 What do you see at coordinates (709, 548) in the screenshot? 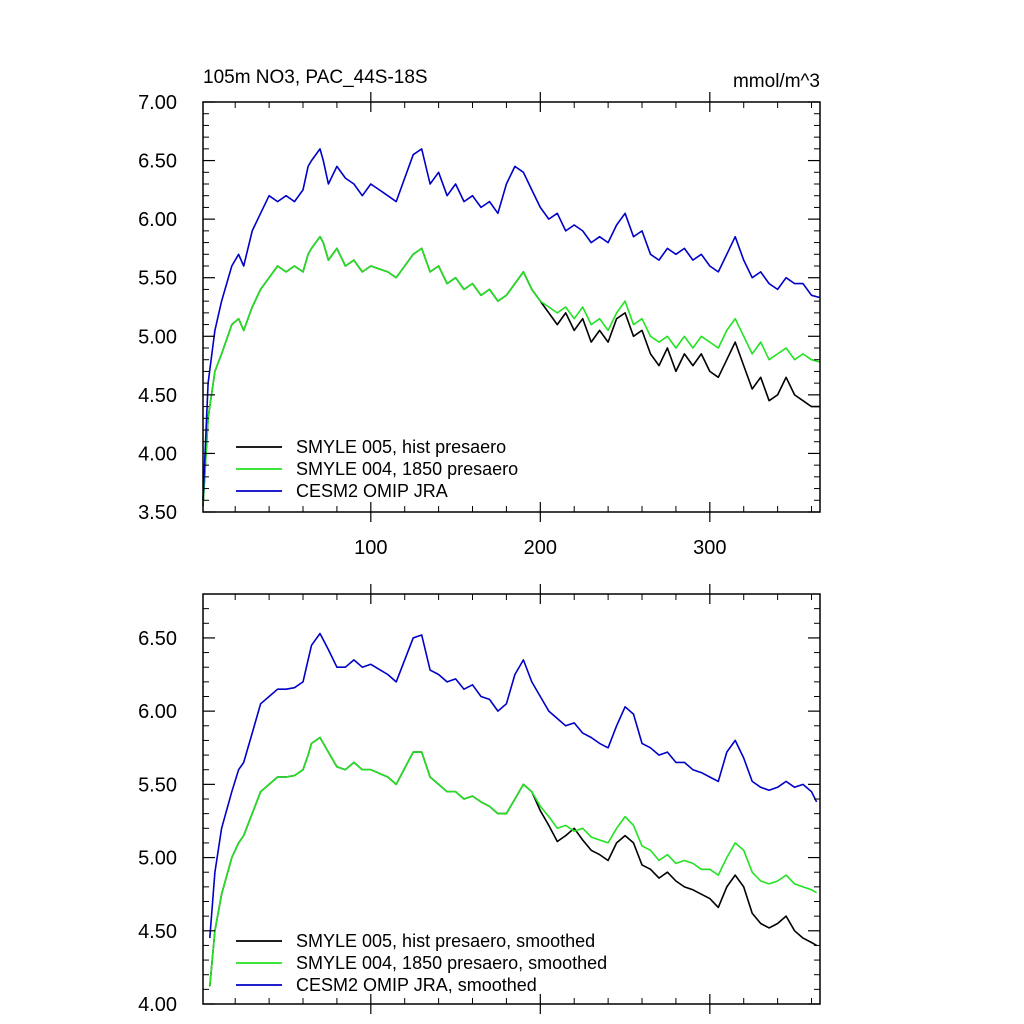
I see `top-x-tick-label: 300` at bounding box center [709, 548].